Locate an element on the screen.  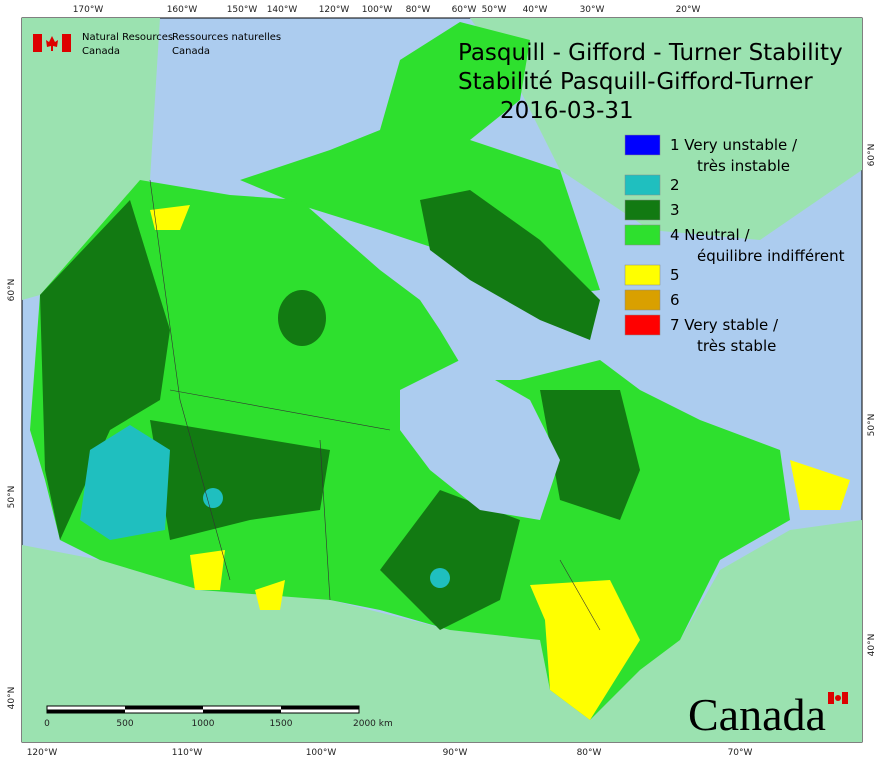
scale-label: 2000 km is located at coordinates (373, 724).